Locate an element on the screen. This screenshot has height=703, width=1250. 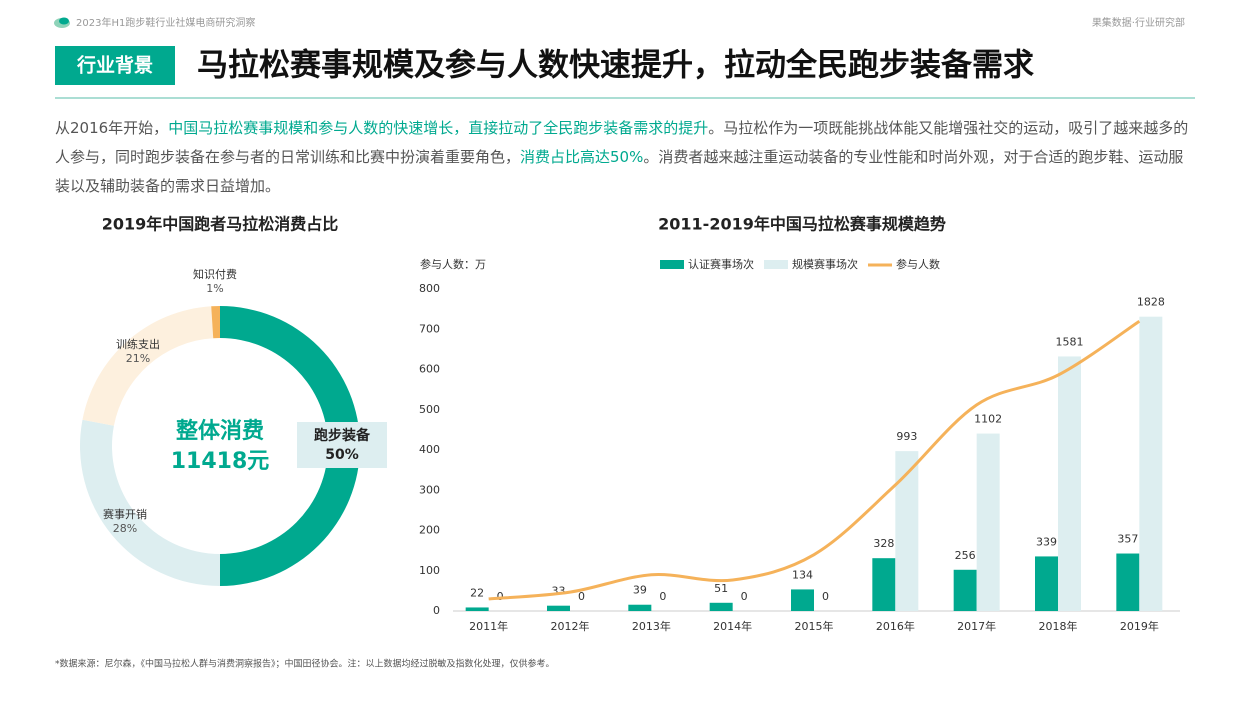
y-tick-label: 800 is located at coordinates (429, 288).